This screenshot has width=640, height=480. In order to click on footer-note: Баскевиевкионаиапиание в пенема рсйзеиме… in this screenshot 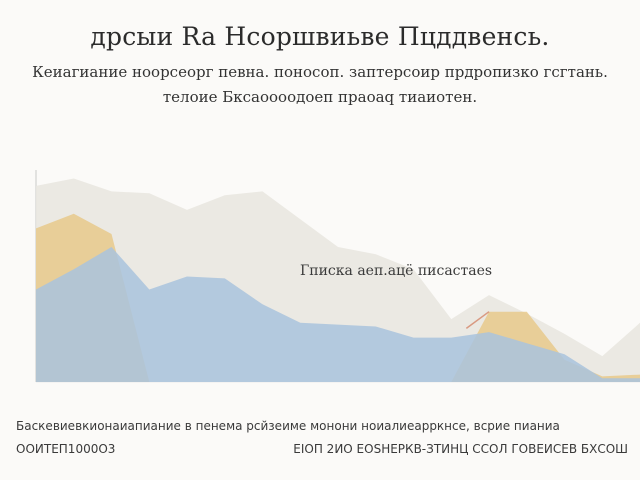, I will do `click(288, 426)`.